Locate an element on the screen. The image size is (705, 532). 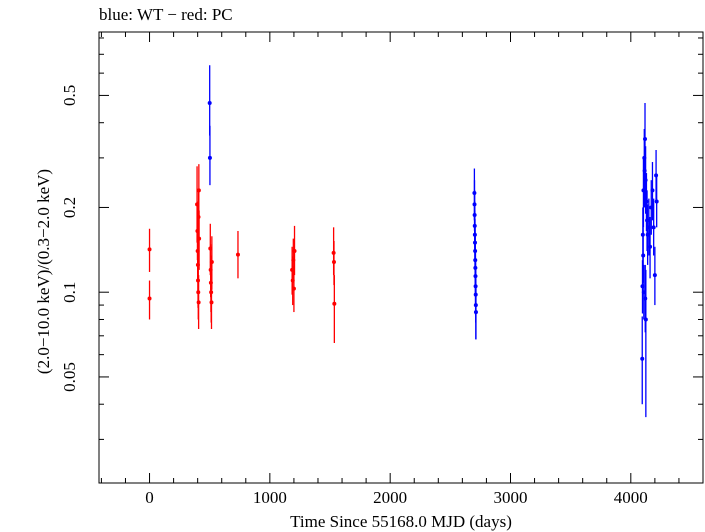
x-tick-label: 4000 is located at coordinates (631, 497).